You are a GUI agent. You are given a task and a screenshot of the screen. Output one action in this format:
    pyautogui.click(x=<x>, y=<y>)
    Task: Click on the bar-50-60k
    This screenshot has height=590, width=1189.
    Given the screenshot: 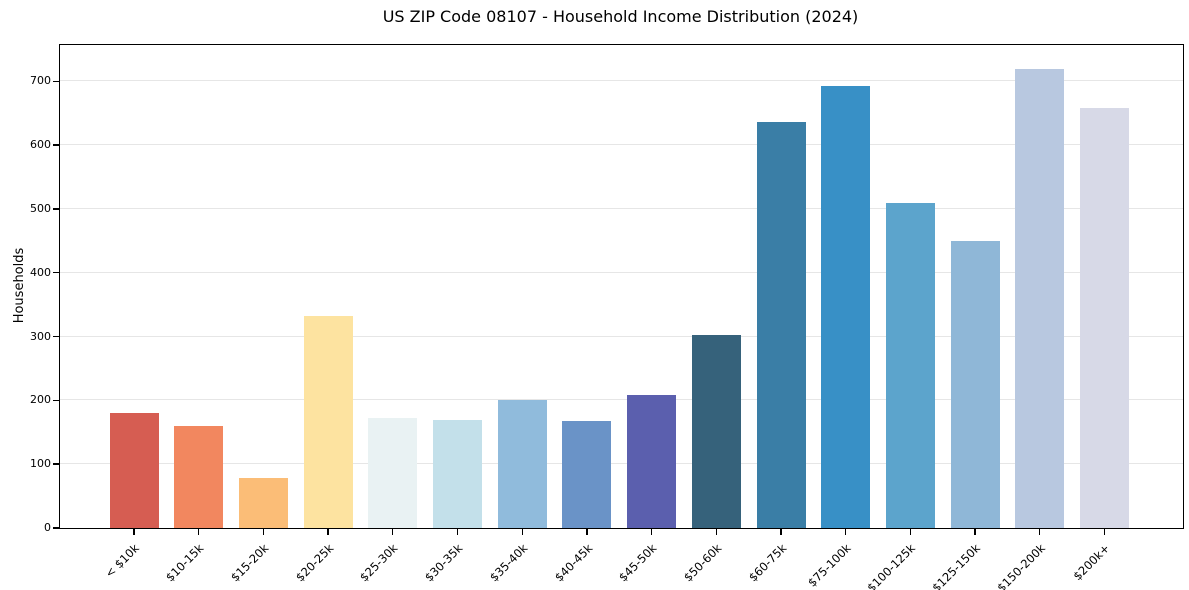 What is the action you would take?
    pyautogui.click(x=716, y=431)
    